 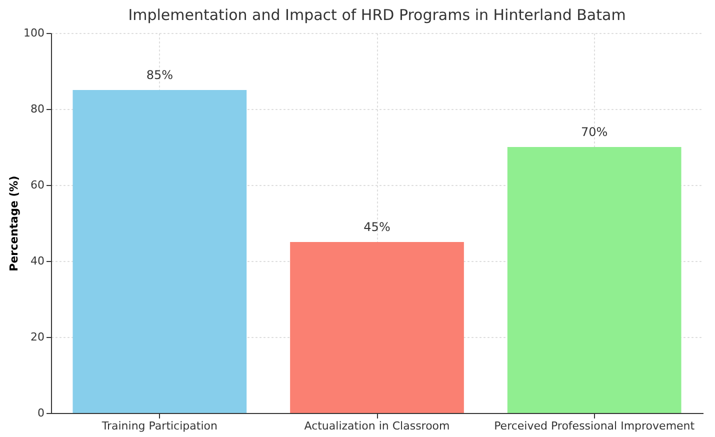 I want to click on x-tick-label: Actualization in Classroom, so click(x=377, y=426).